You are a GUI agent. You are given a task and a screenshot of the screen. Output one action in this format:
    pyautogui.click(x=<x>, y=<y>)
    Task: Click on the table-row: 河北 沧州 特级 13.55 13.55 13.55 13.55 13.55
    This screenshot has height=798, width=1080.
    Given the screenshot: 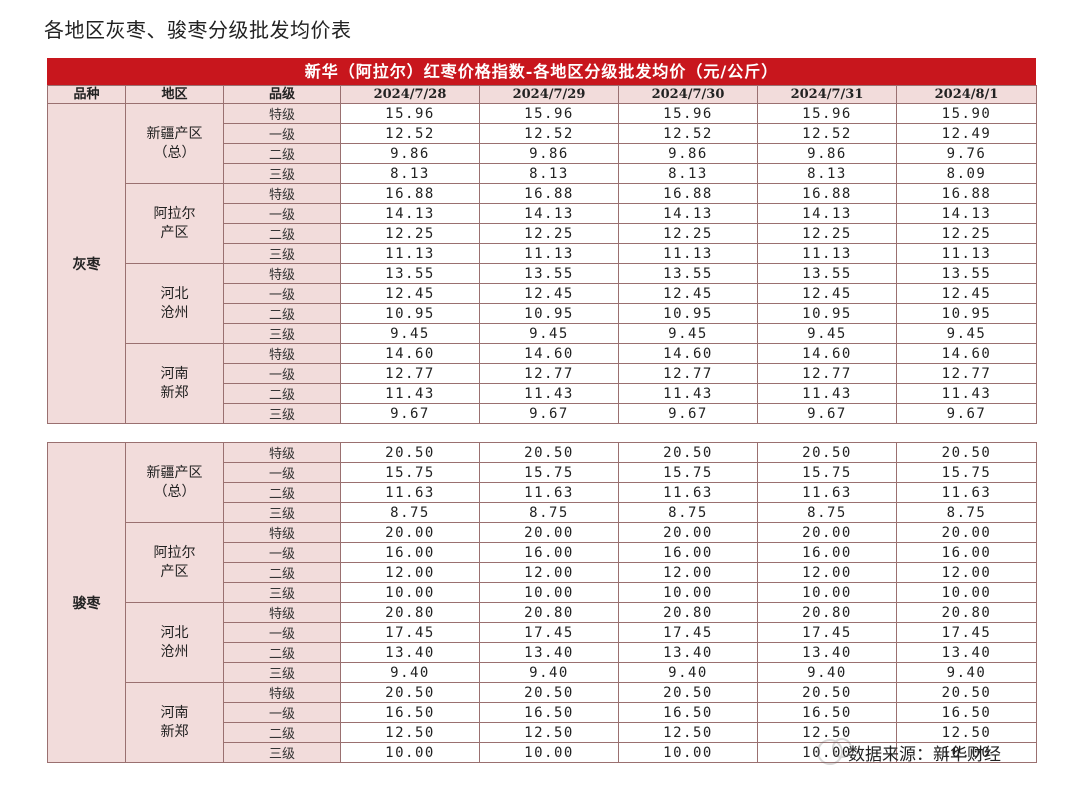 What is the action you would take?
    pyautogui.click(x=542, y=303)
    